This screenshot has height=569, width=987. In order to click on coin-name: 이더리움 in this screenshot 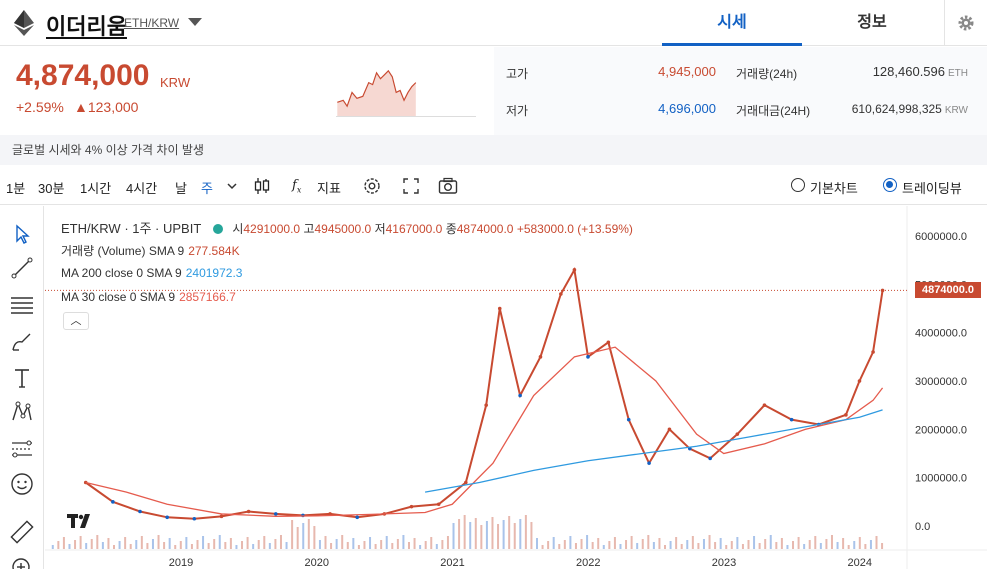, I will do `click(86, 26)`.